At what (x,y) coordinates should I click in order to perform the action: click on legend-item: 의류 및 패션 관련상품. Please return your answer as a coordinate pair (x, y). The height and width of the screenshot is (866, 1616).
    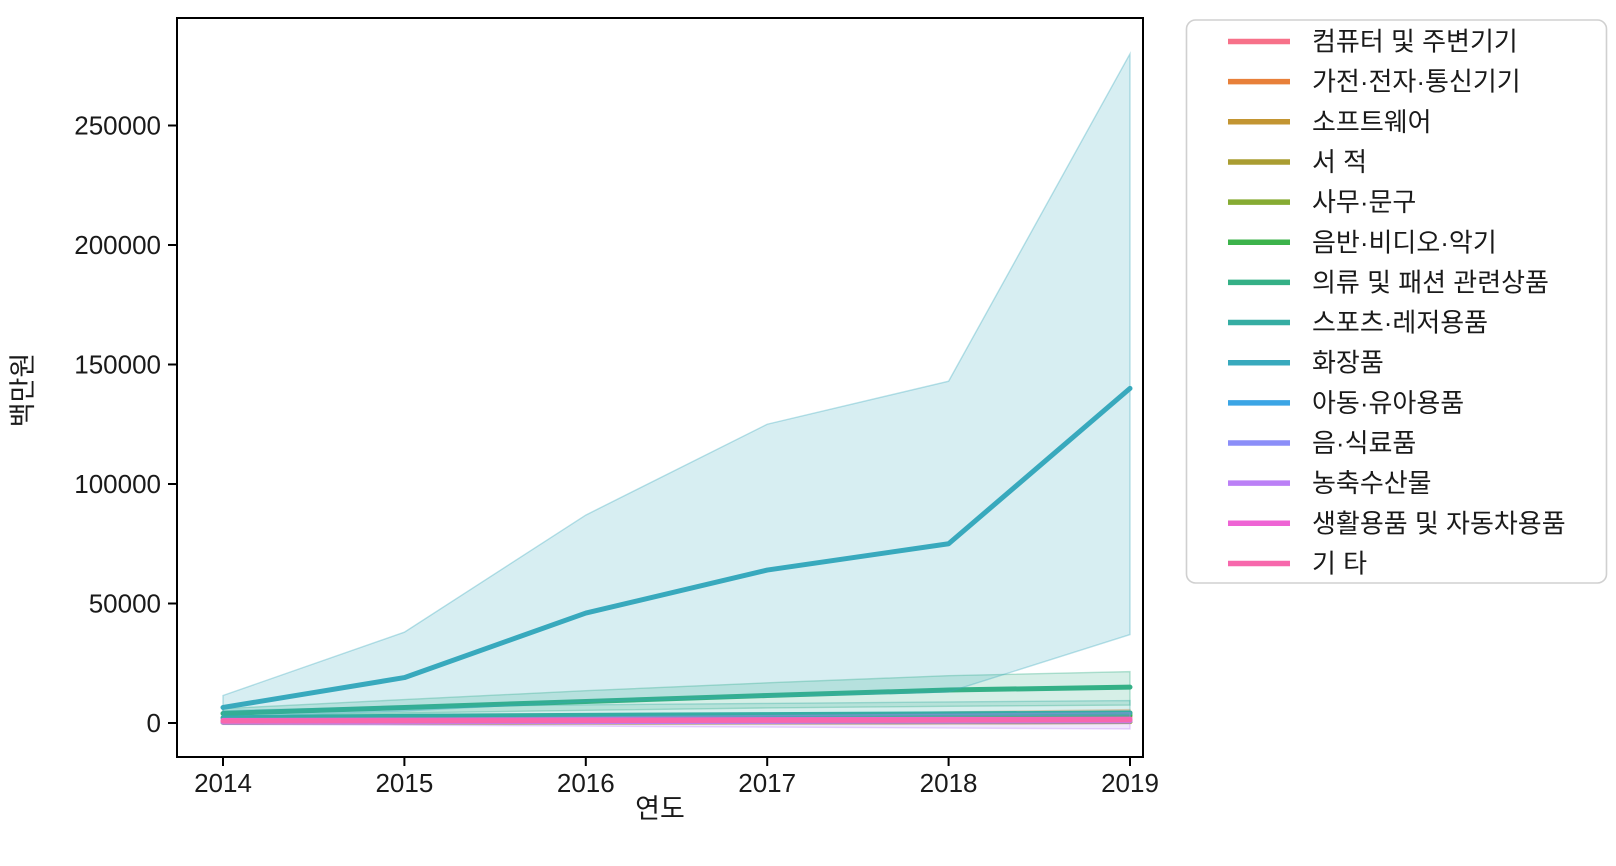
    Looking at the image, I should click on (1388, 282).